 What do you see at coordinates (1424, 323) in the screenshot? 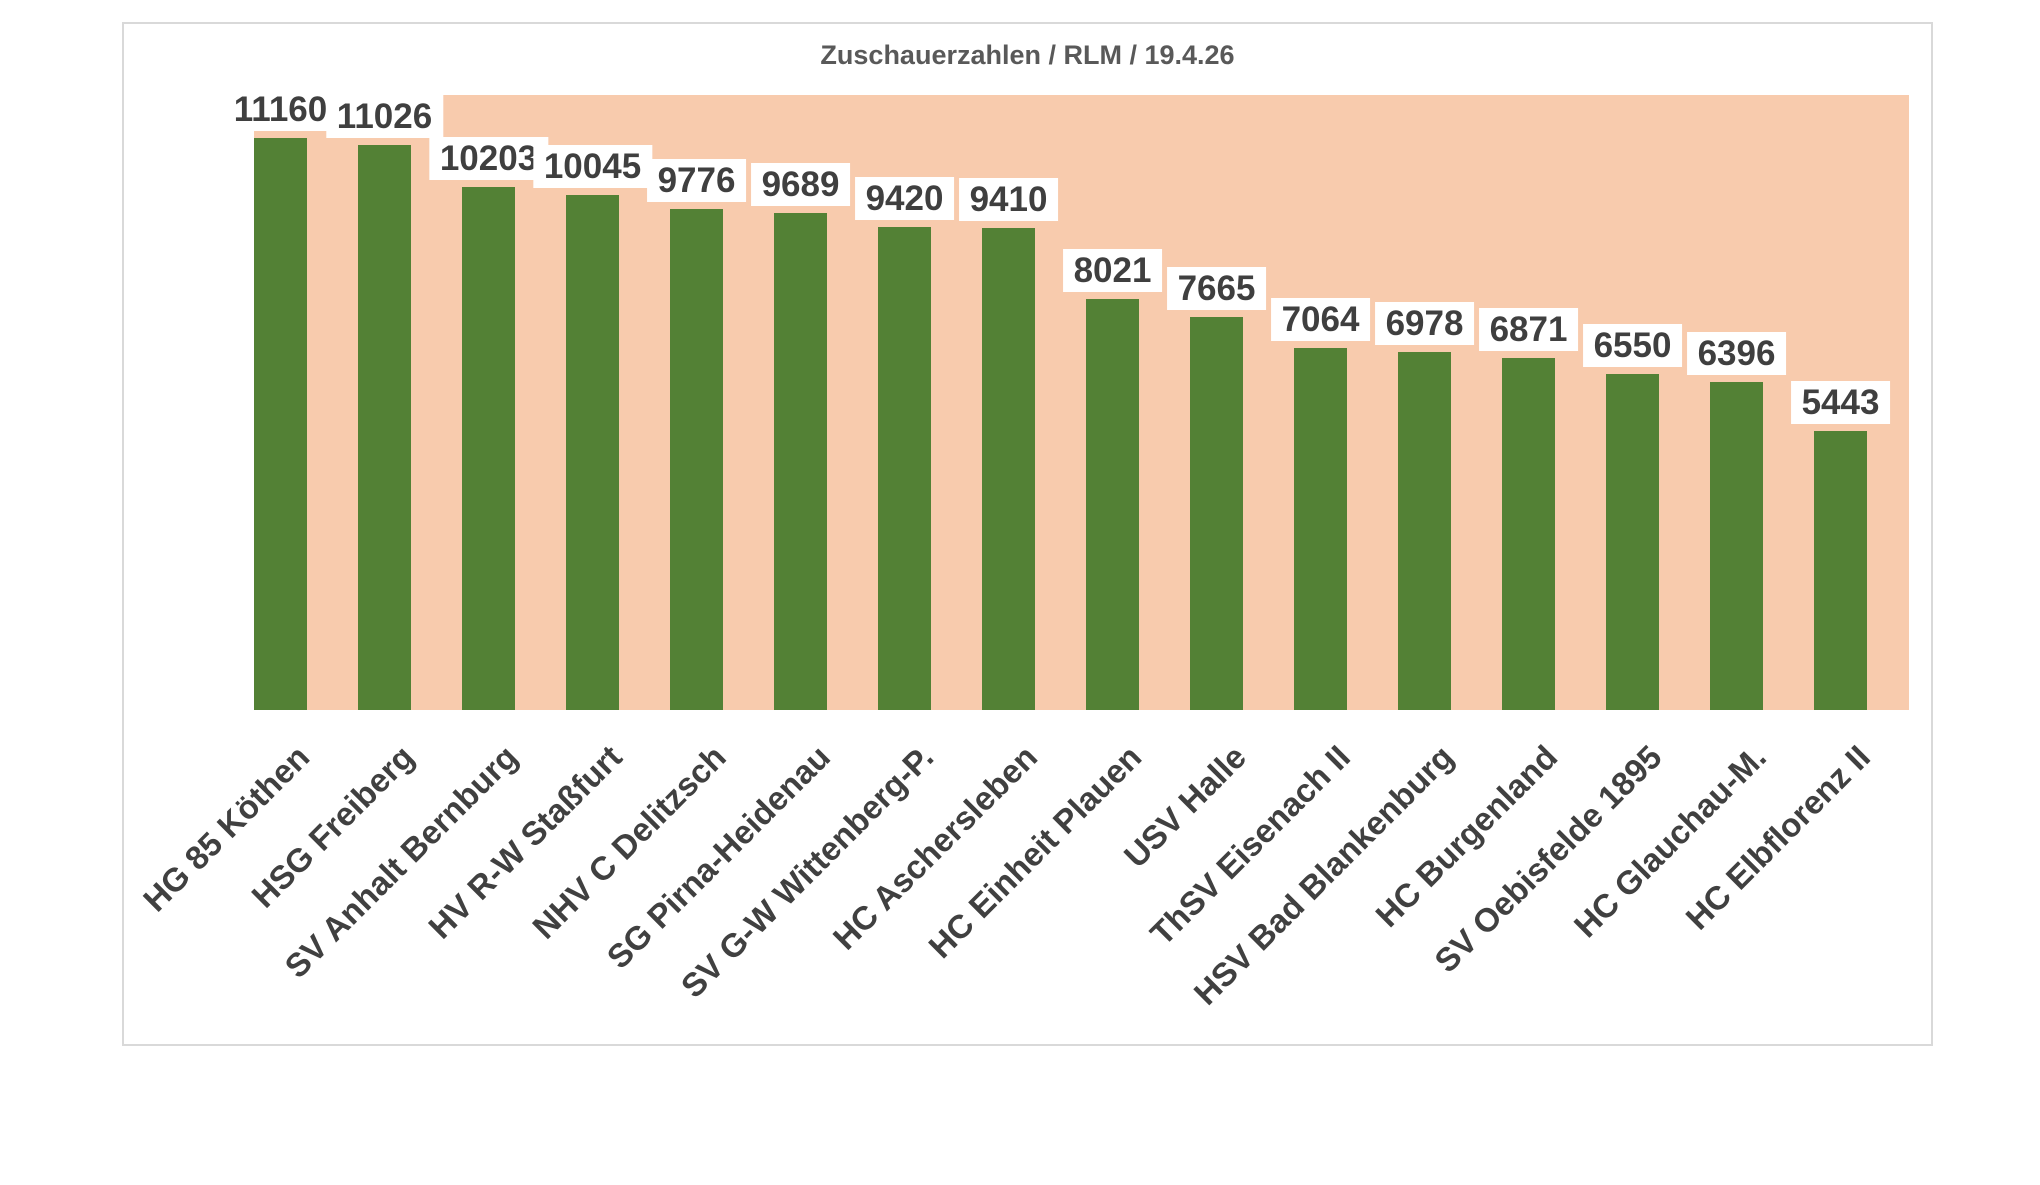
I see `bar-value-label: 6978` at bounding box center [1424, 323].